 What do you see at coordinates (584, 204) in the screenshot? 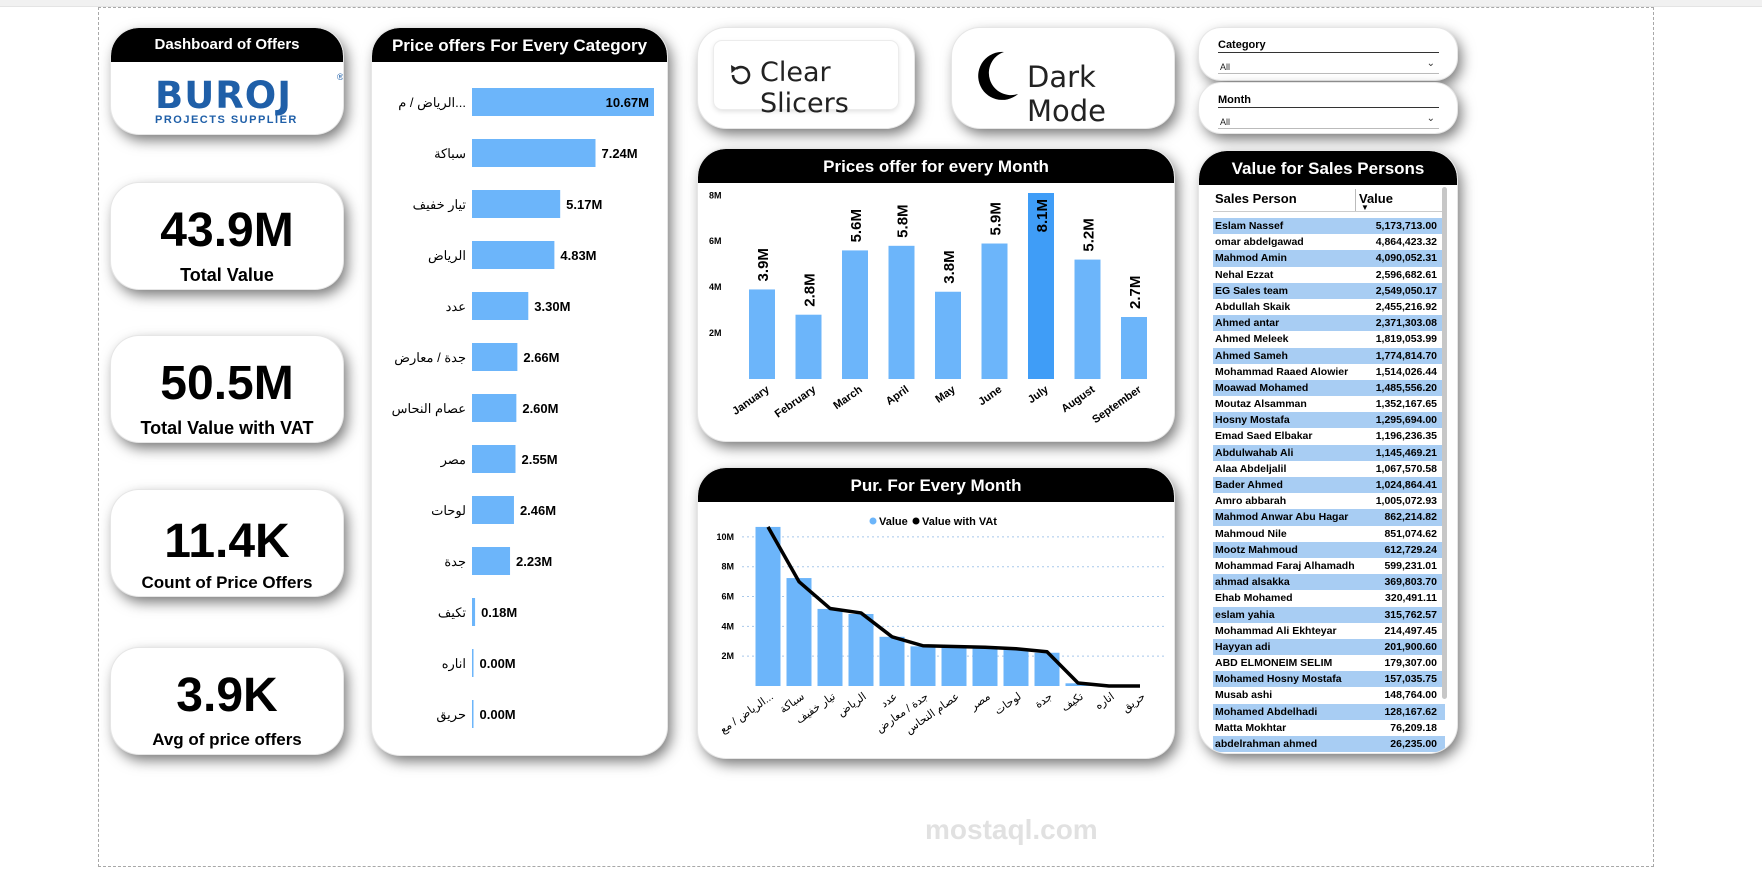
I see `category-data-label: 5.17M` at bounding box center [584, 204].